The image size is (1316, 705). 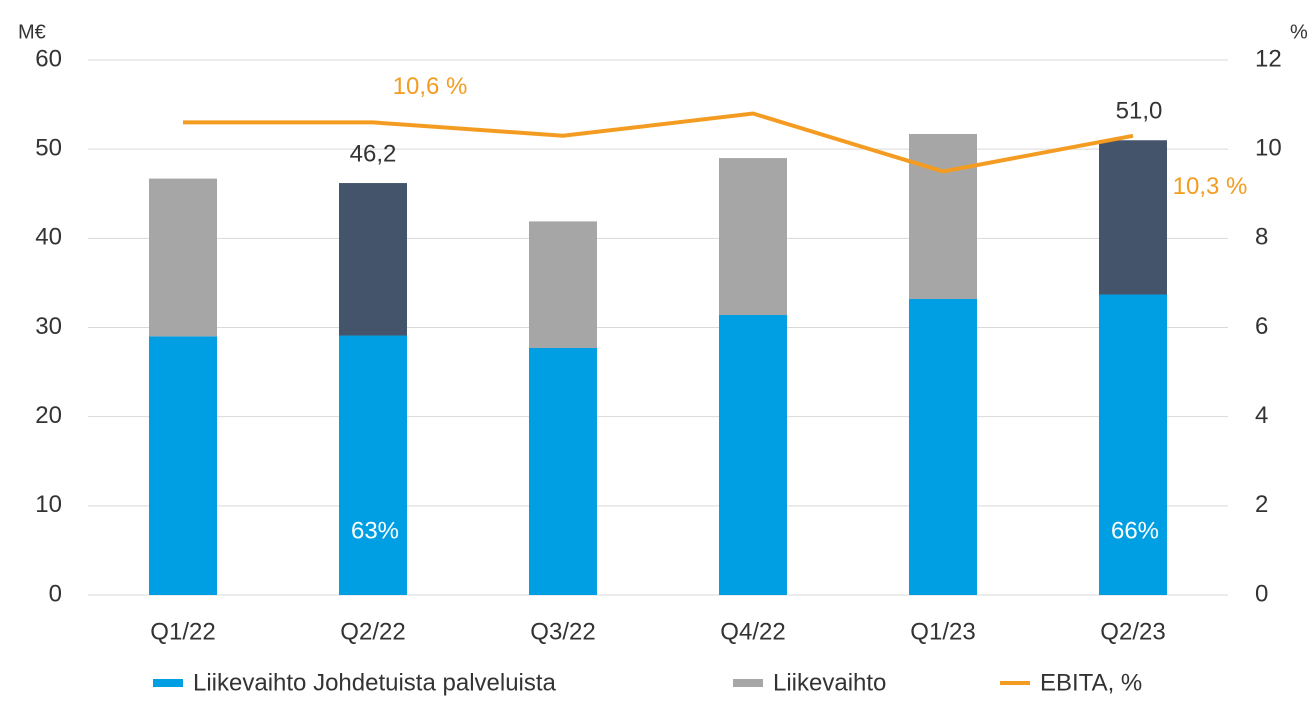 I want to click on y2-tick-label: 2, so click(x=1261, y=504).